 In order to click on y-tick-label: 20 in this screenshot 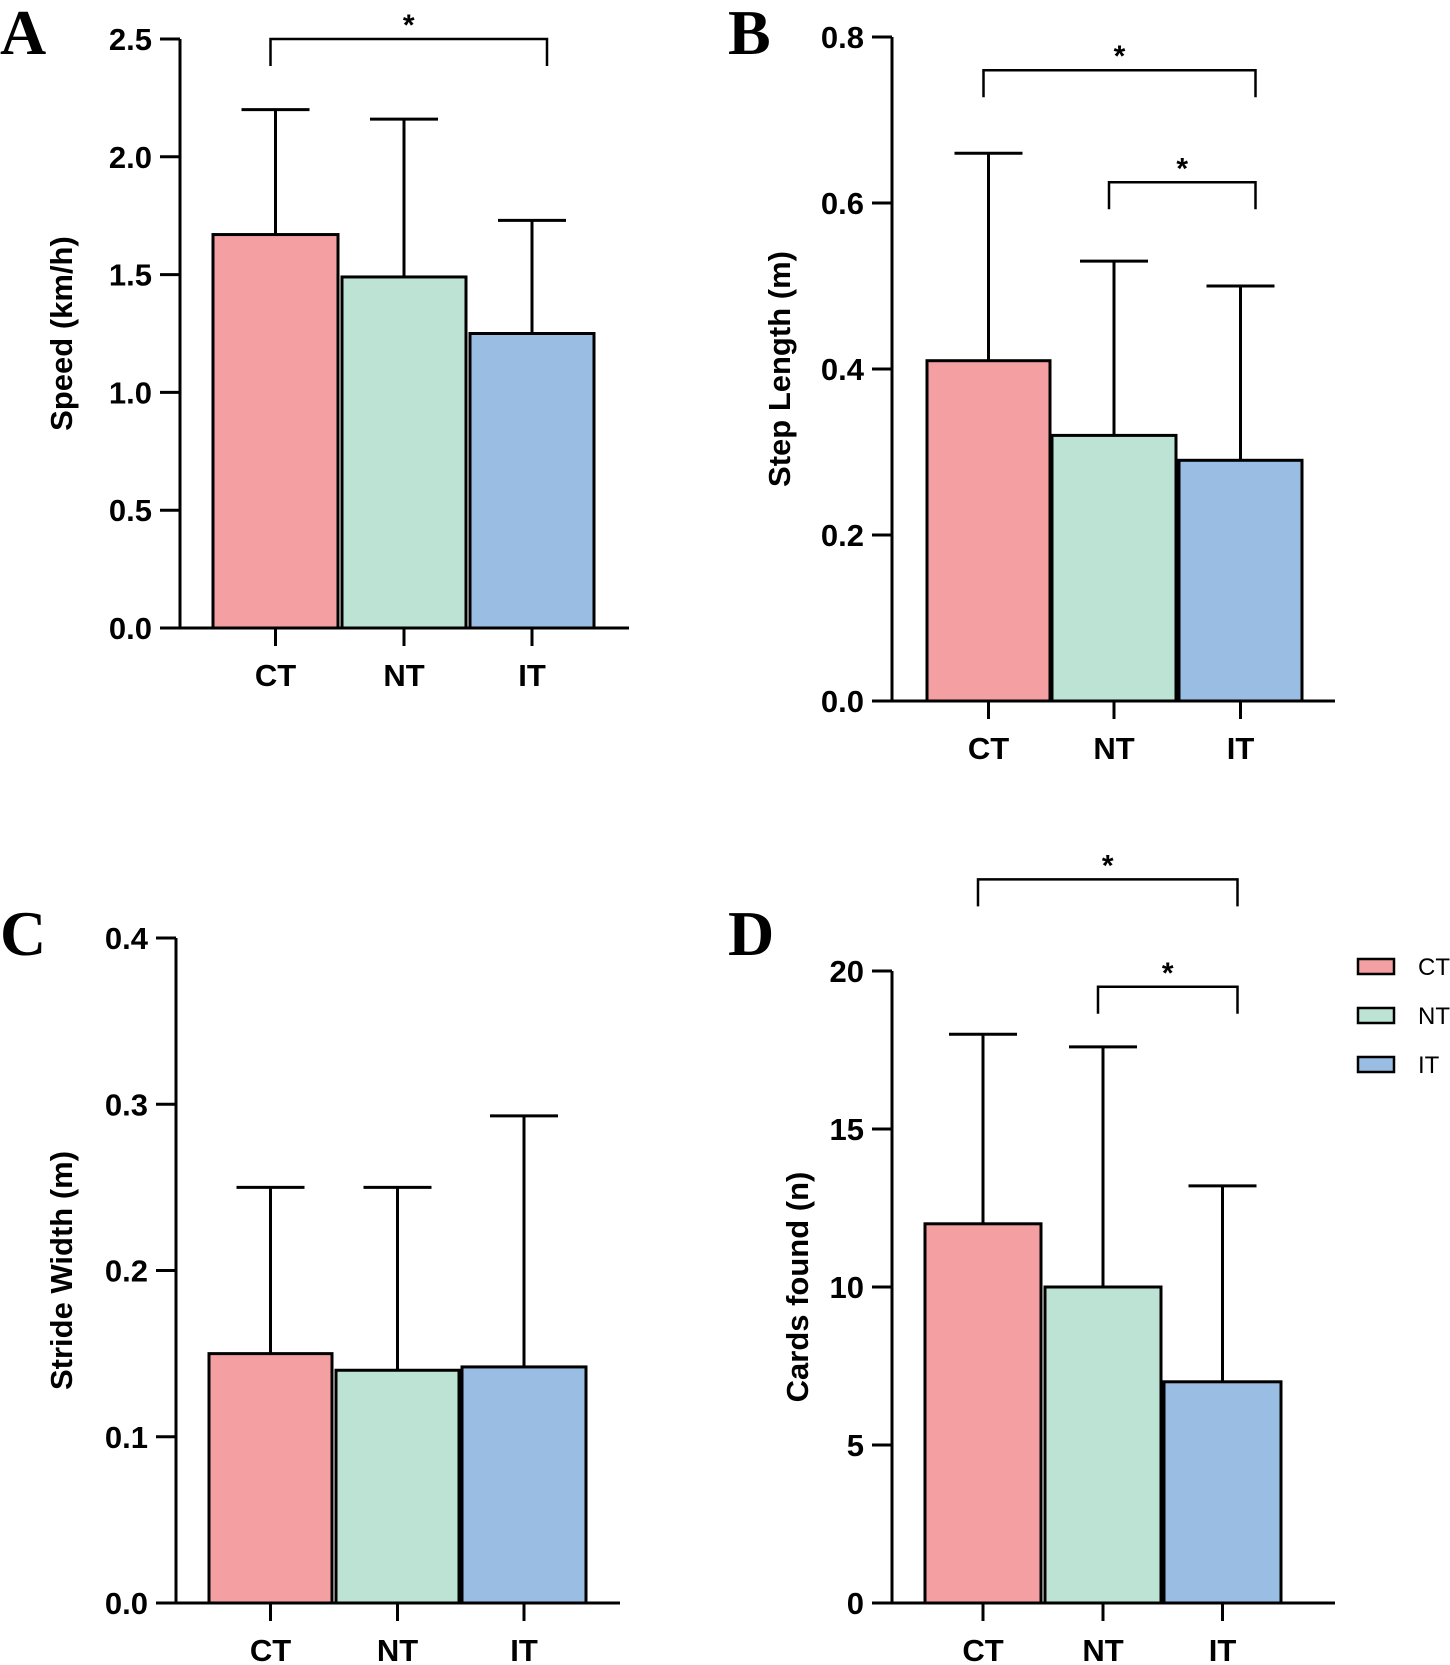, I will do `click(847, 971)`.